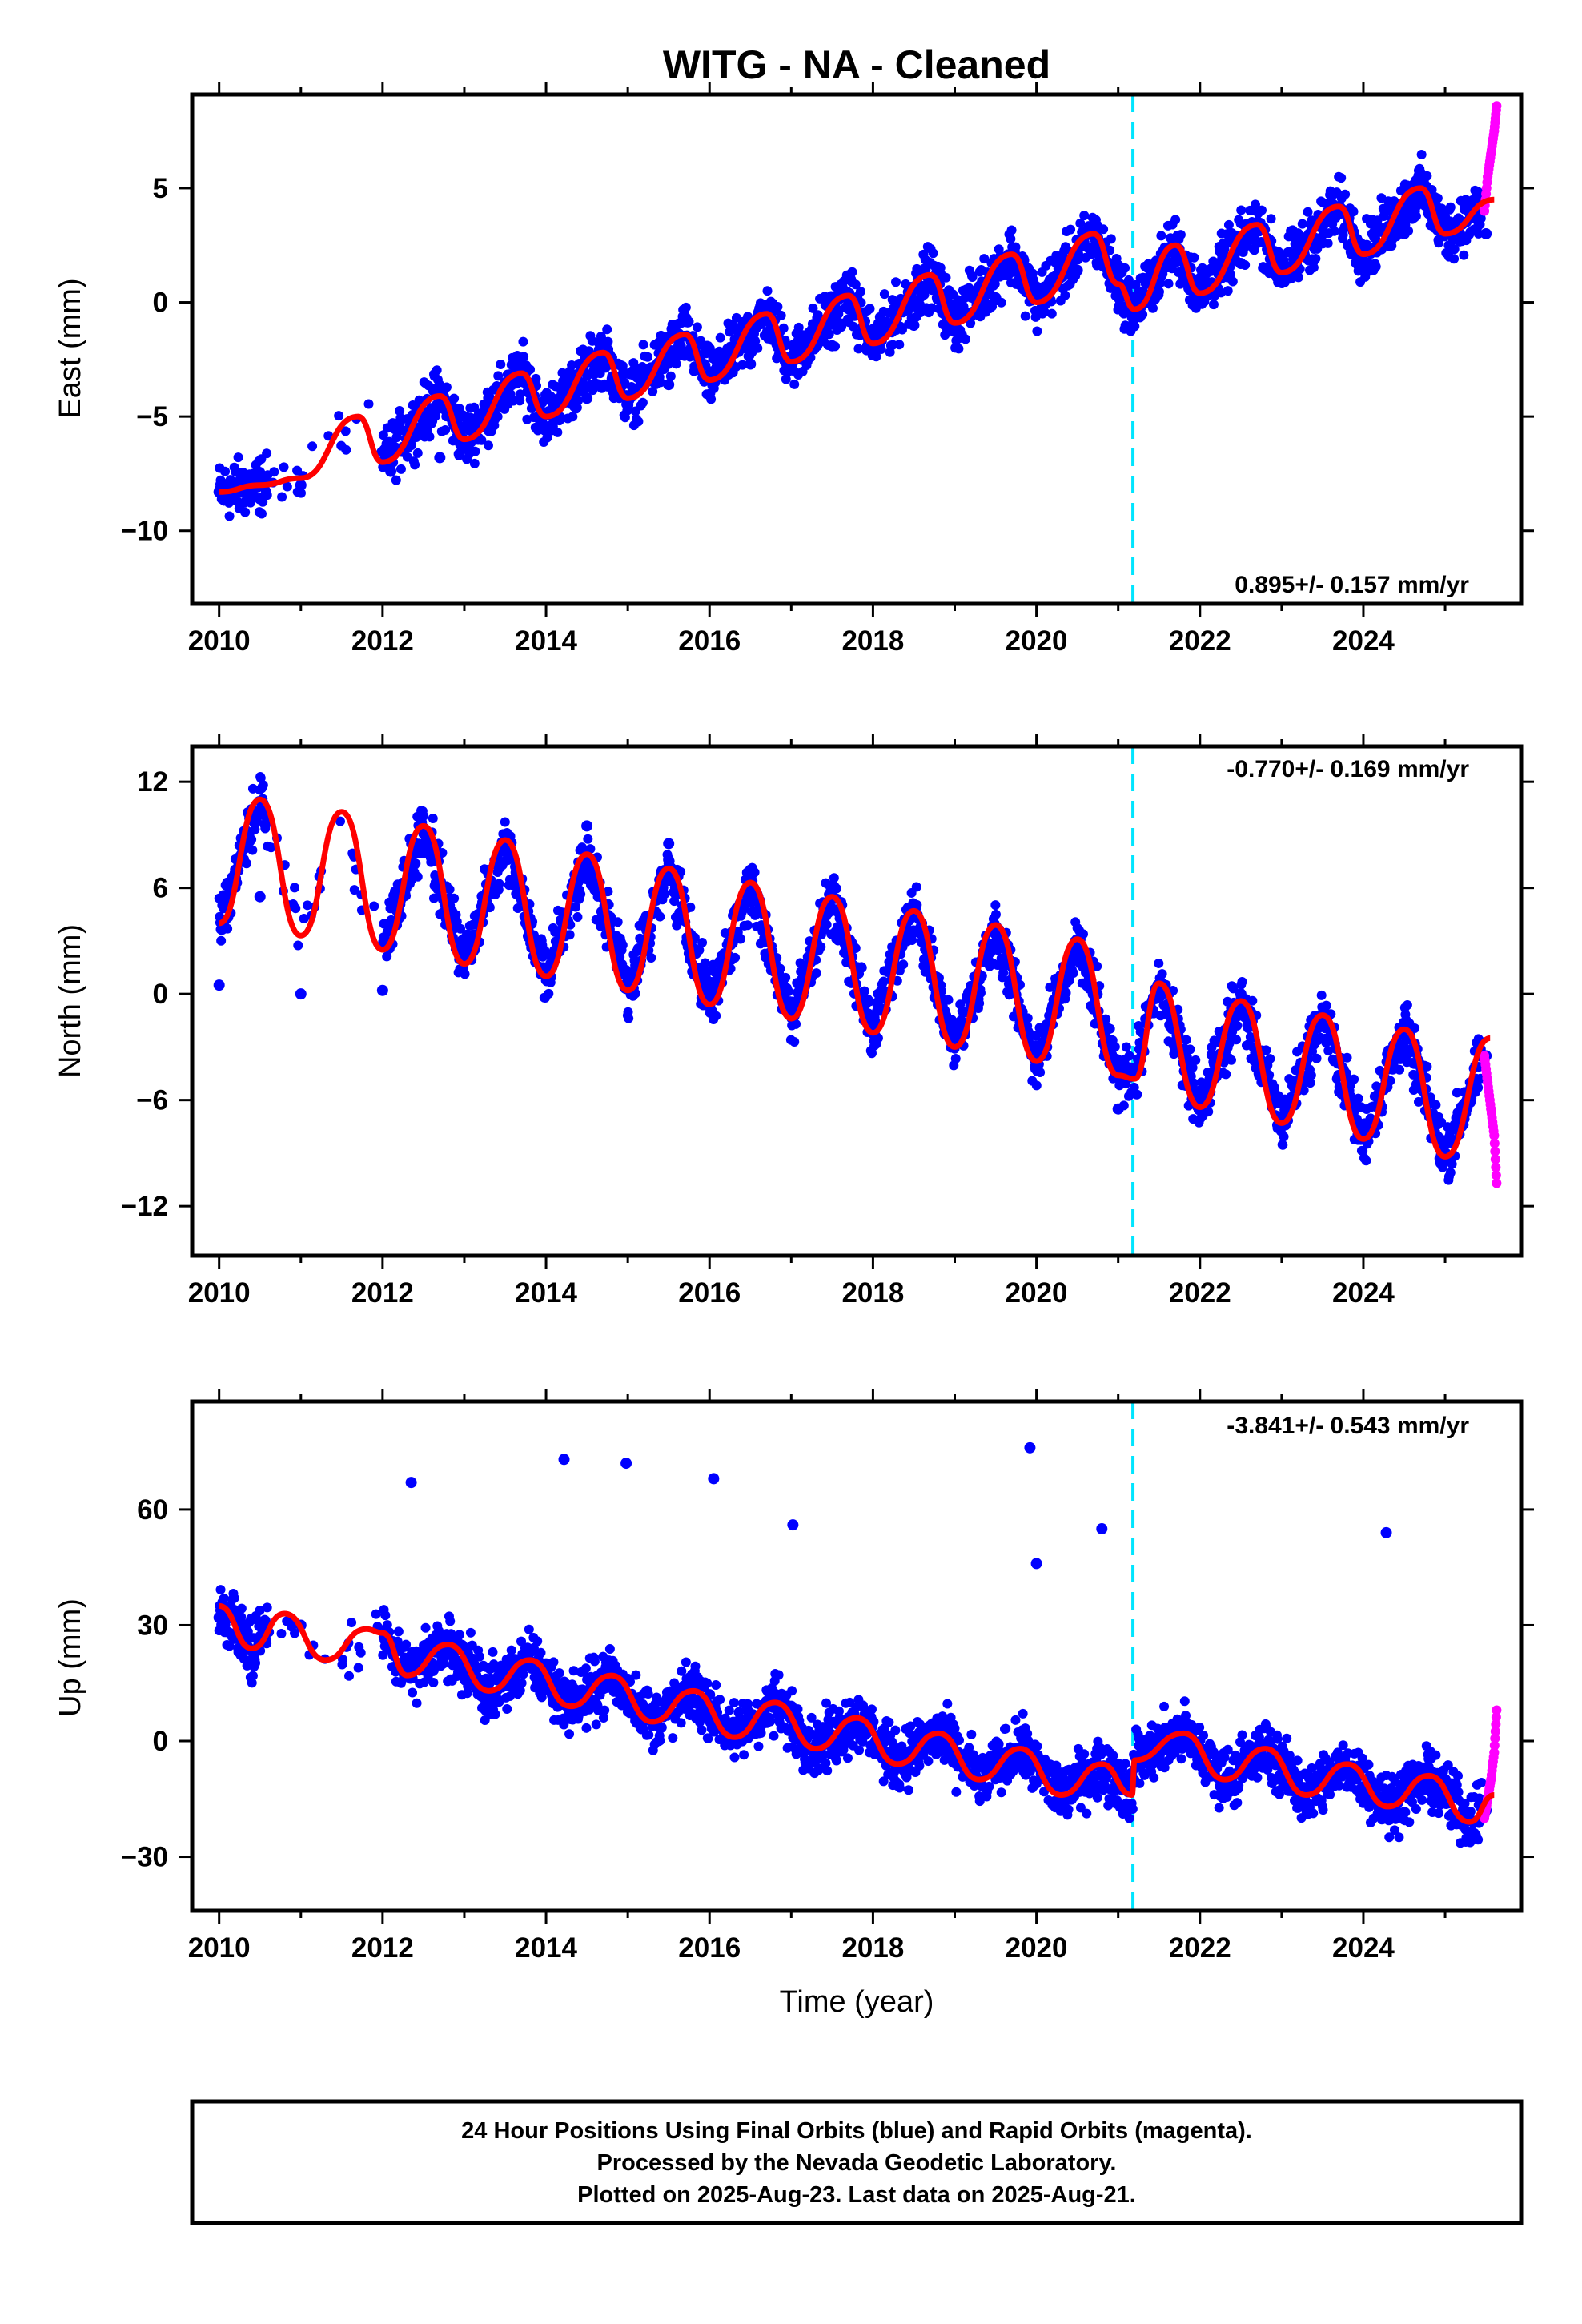  I want to click on figure-title: WITG - NA - Cleaned, so click(856, 64).